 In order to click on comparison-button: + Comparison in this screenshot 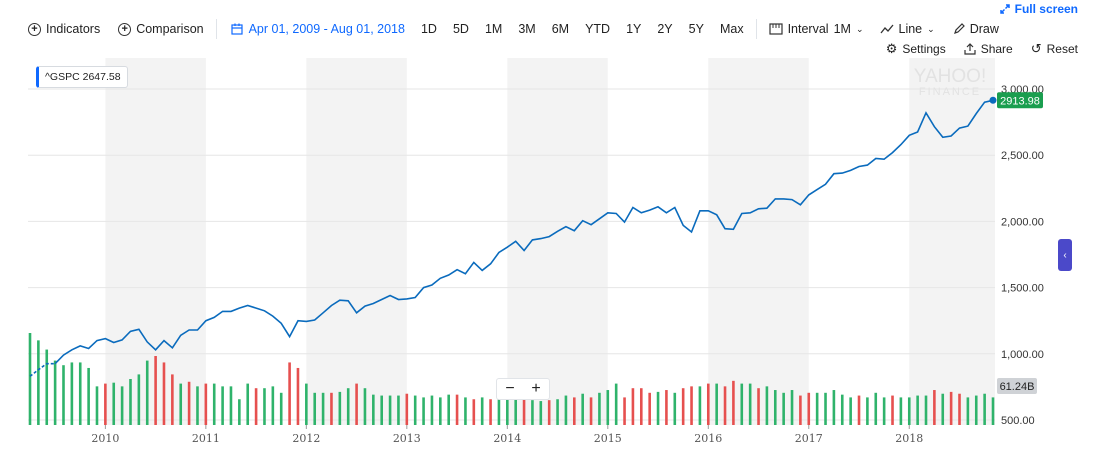, I will do `click(161, 29)`.